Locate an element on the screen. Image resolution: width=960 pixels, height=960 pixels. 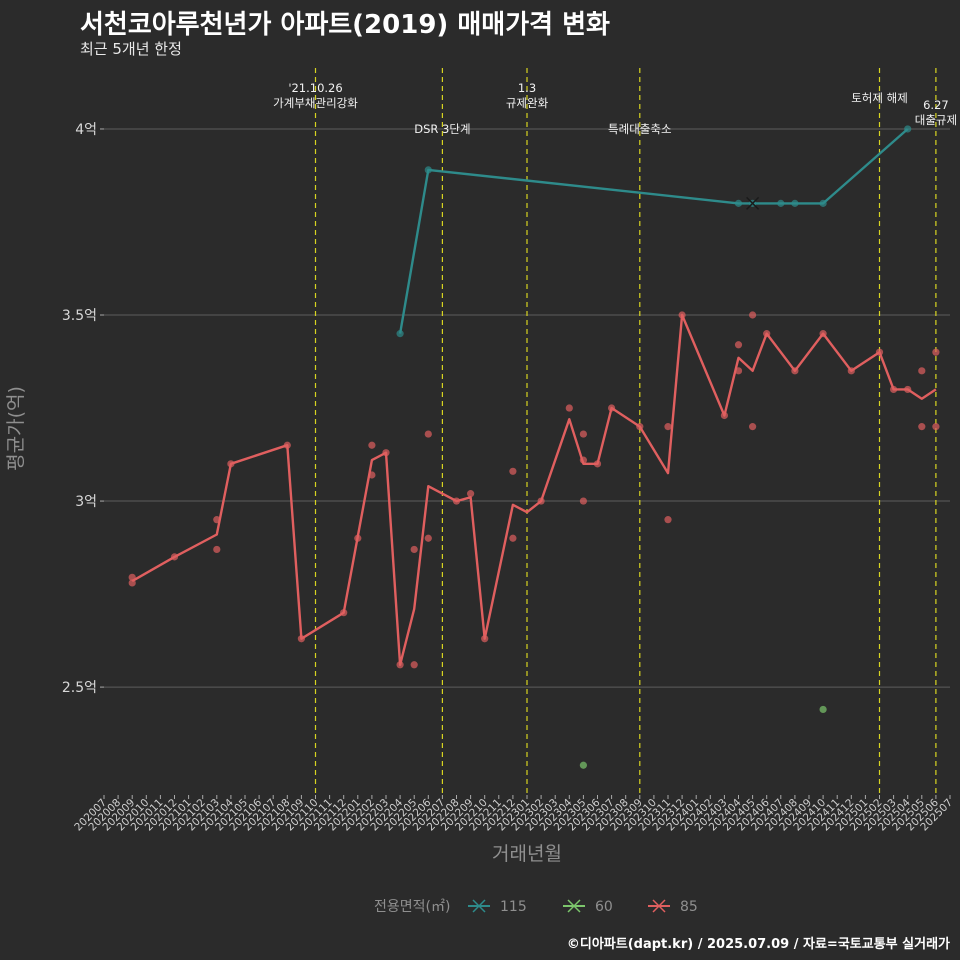
legend-label: 115 is located at coordinates (513, 907).